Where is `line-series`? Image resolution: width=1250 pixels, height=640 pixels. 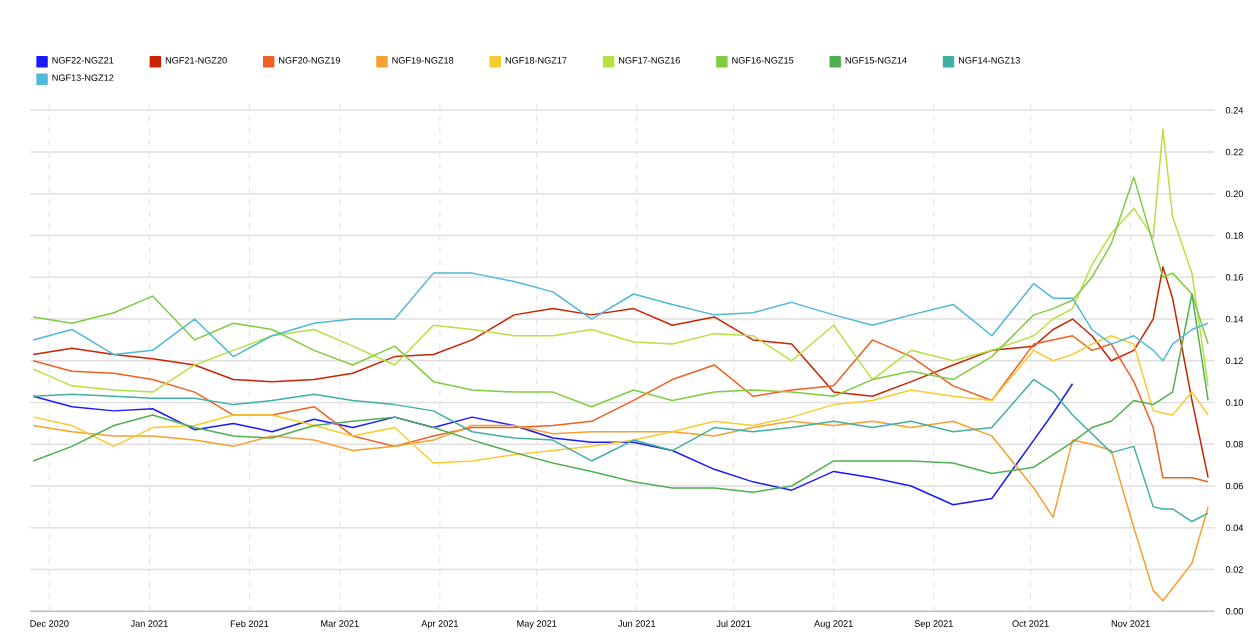 line-series is located at coordinates (620, 317).